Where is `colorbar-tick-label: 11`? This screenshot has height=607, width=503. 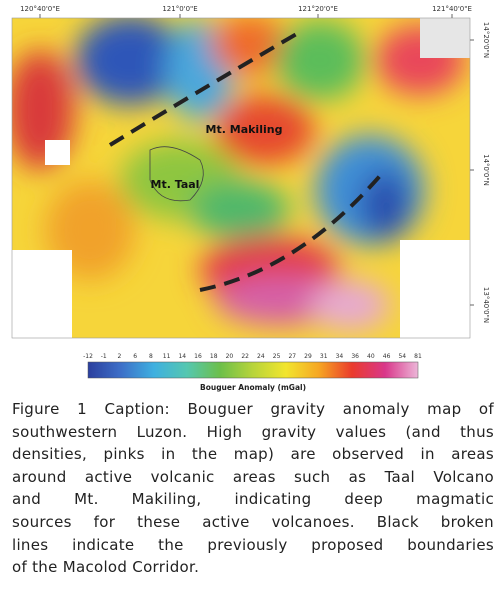
colorbar-tick-label: 11 is located at coordinates (167, 356).